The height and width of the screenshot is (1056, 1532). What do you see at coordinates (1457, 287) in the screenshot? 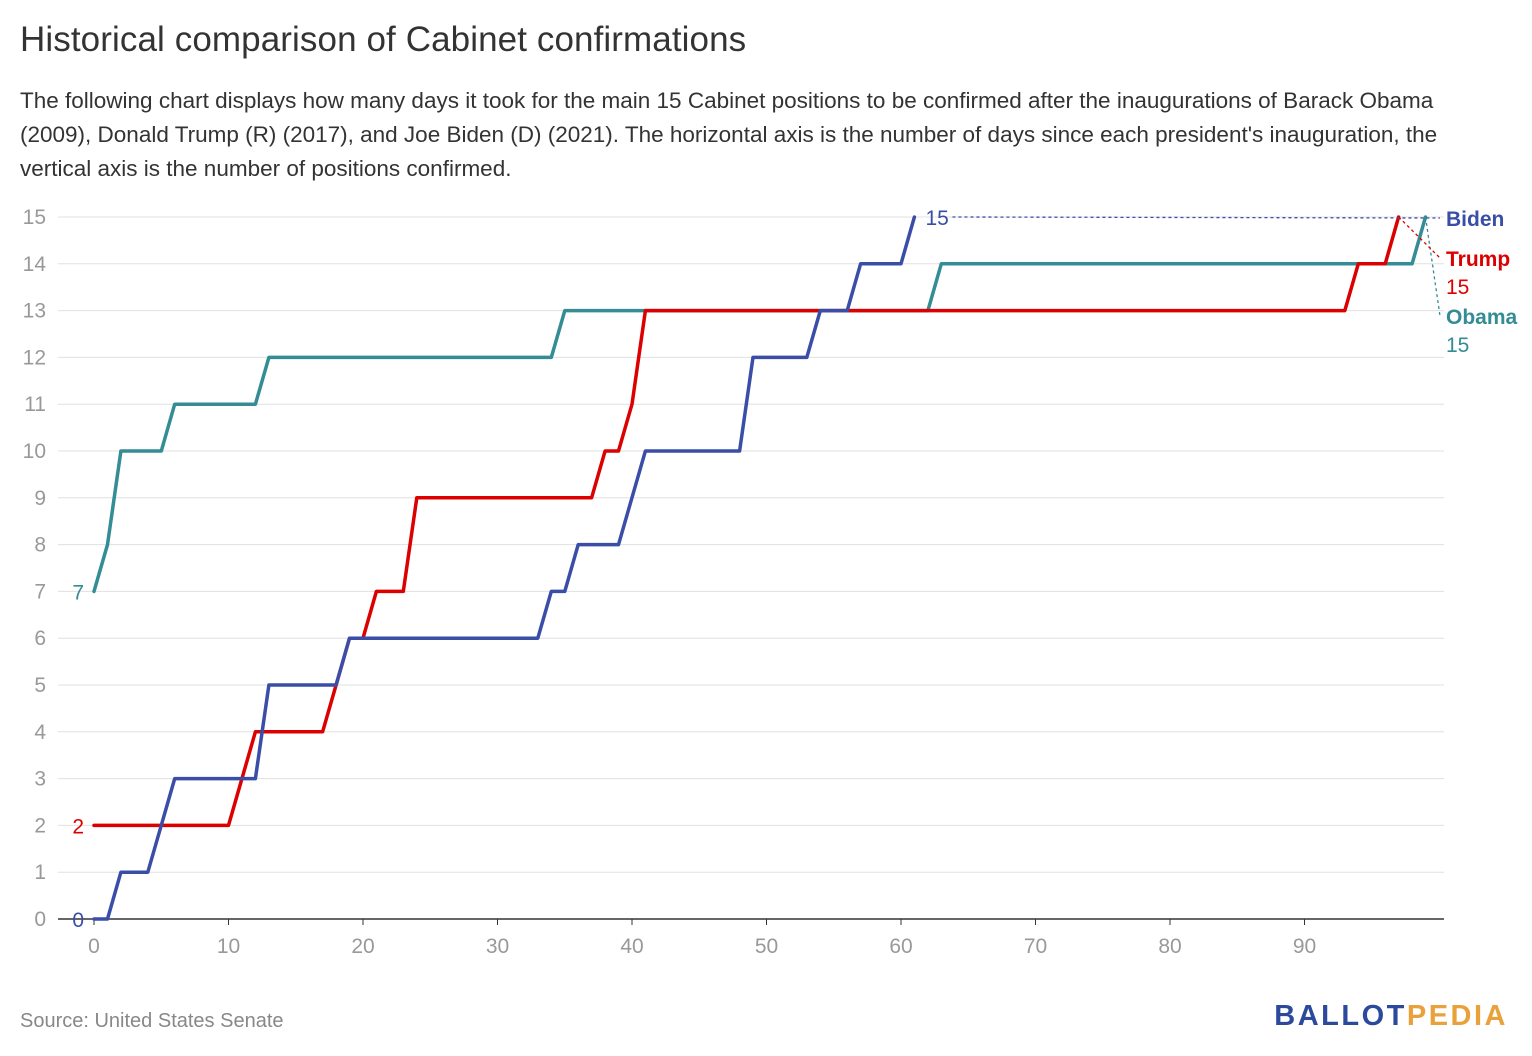
I see `end-label-trump: 15` at bounding box center [1457, 287].